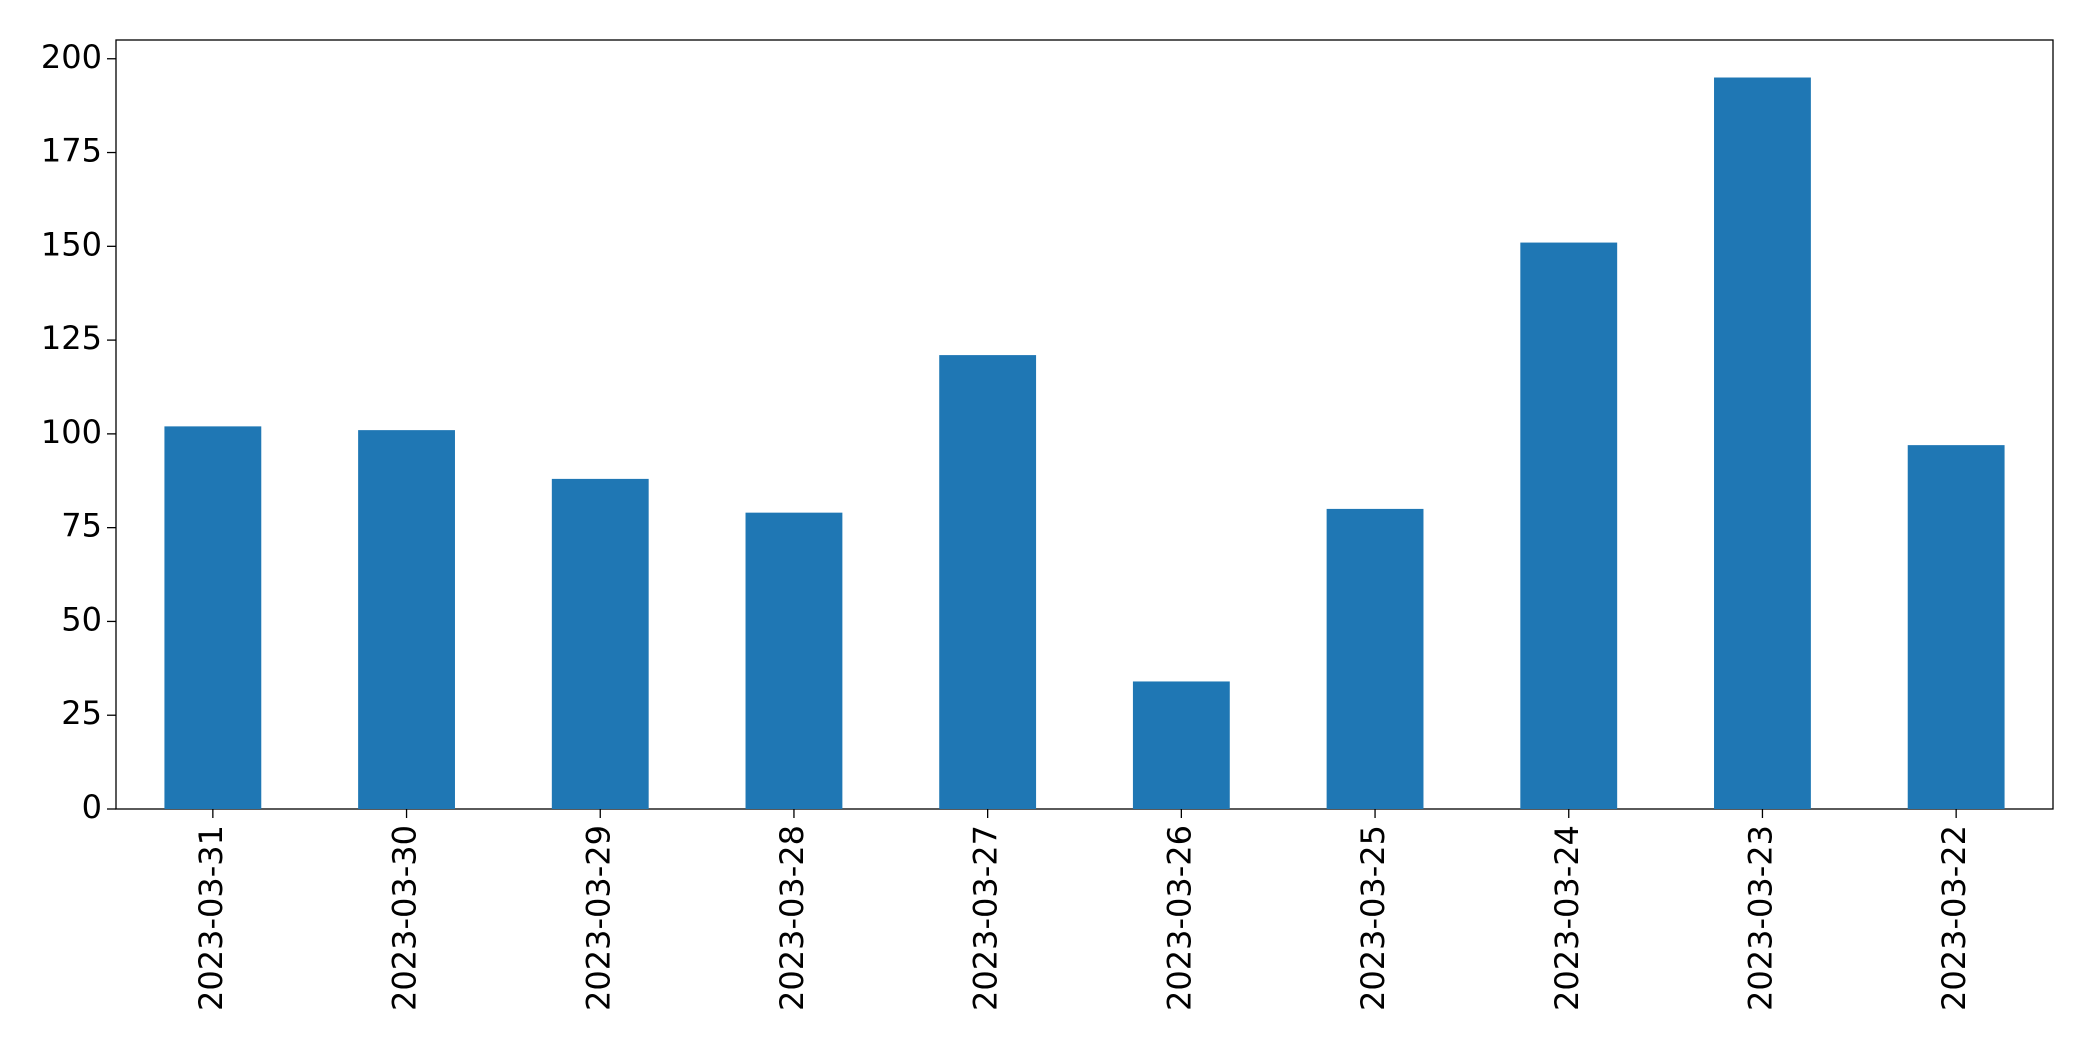 The width and height of the screenshot is (2093, 1061). I want to click on x-tick-label: 2023-03-26, so click(1179, 918).